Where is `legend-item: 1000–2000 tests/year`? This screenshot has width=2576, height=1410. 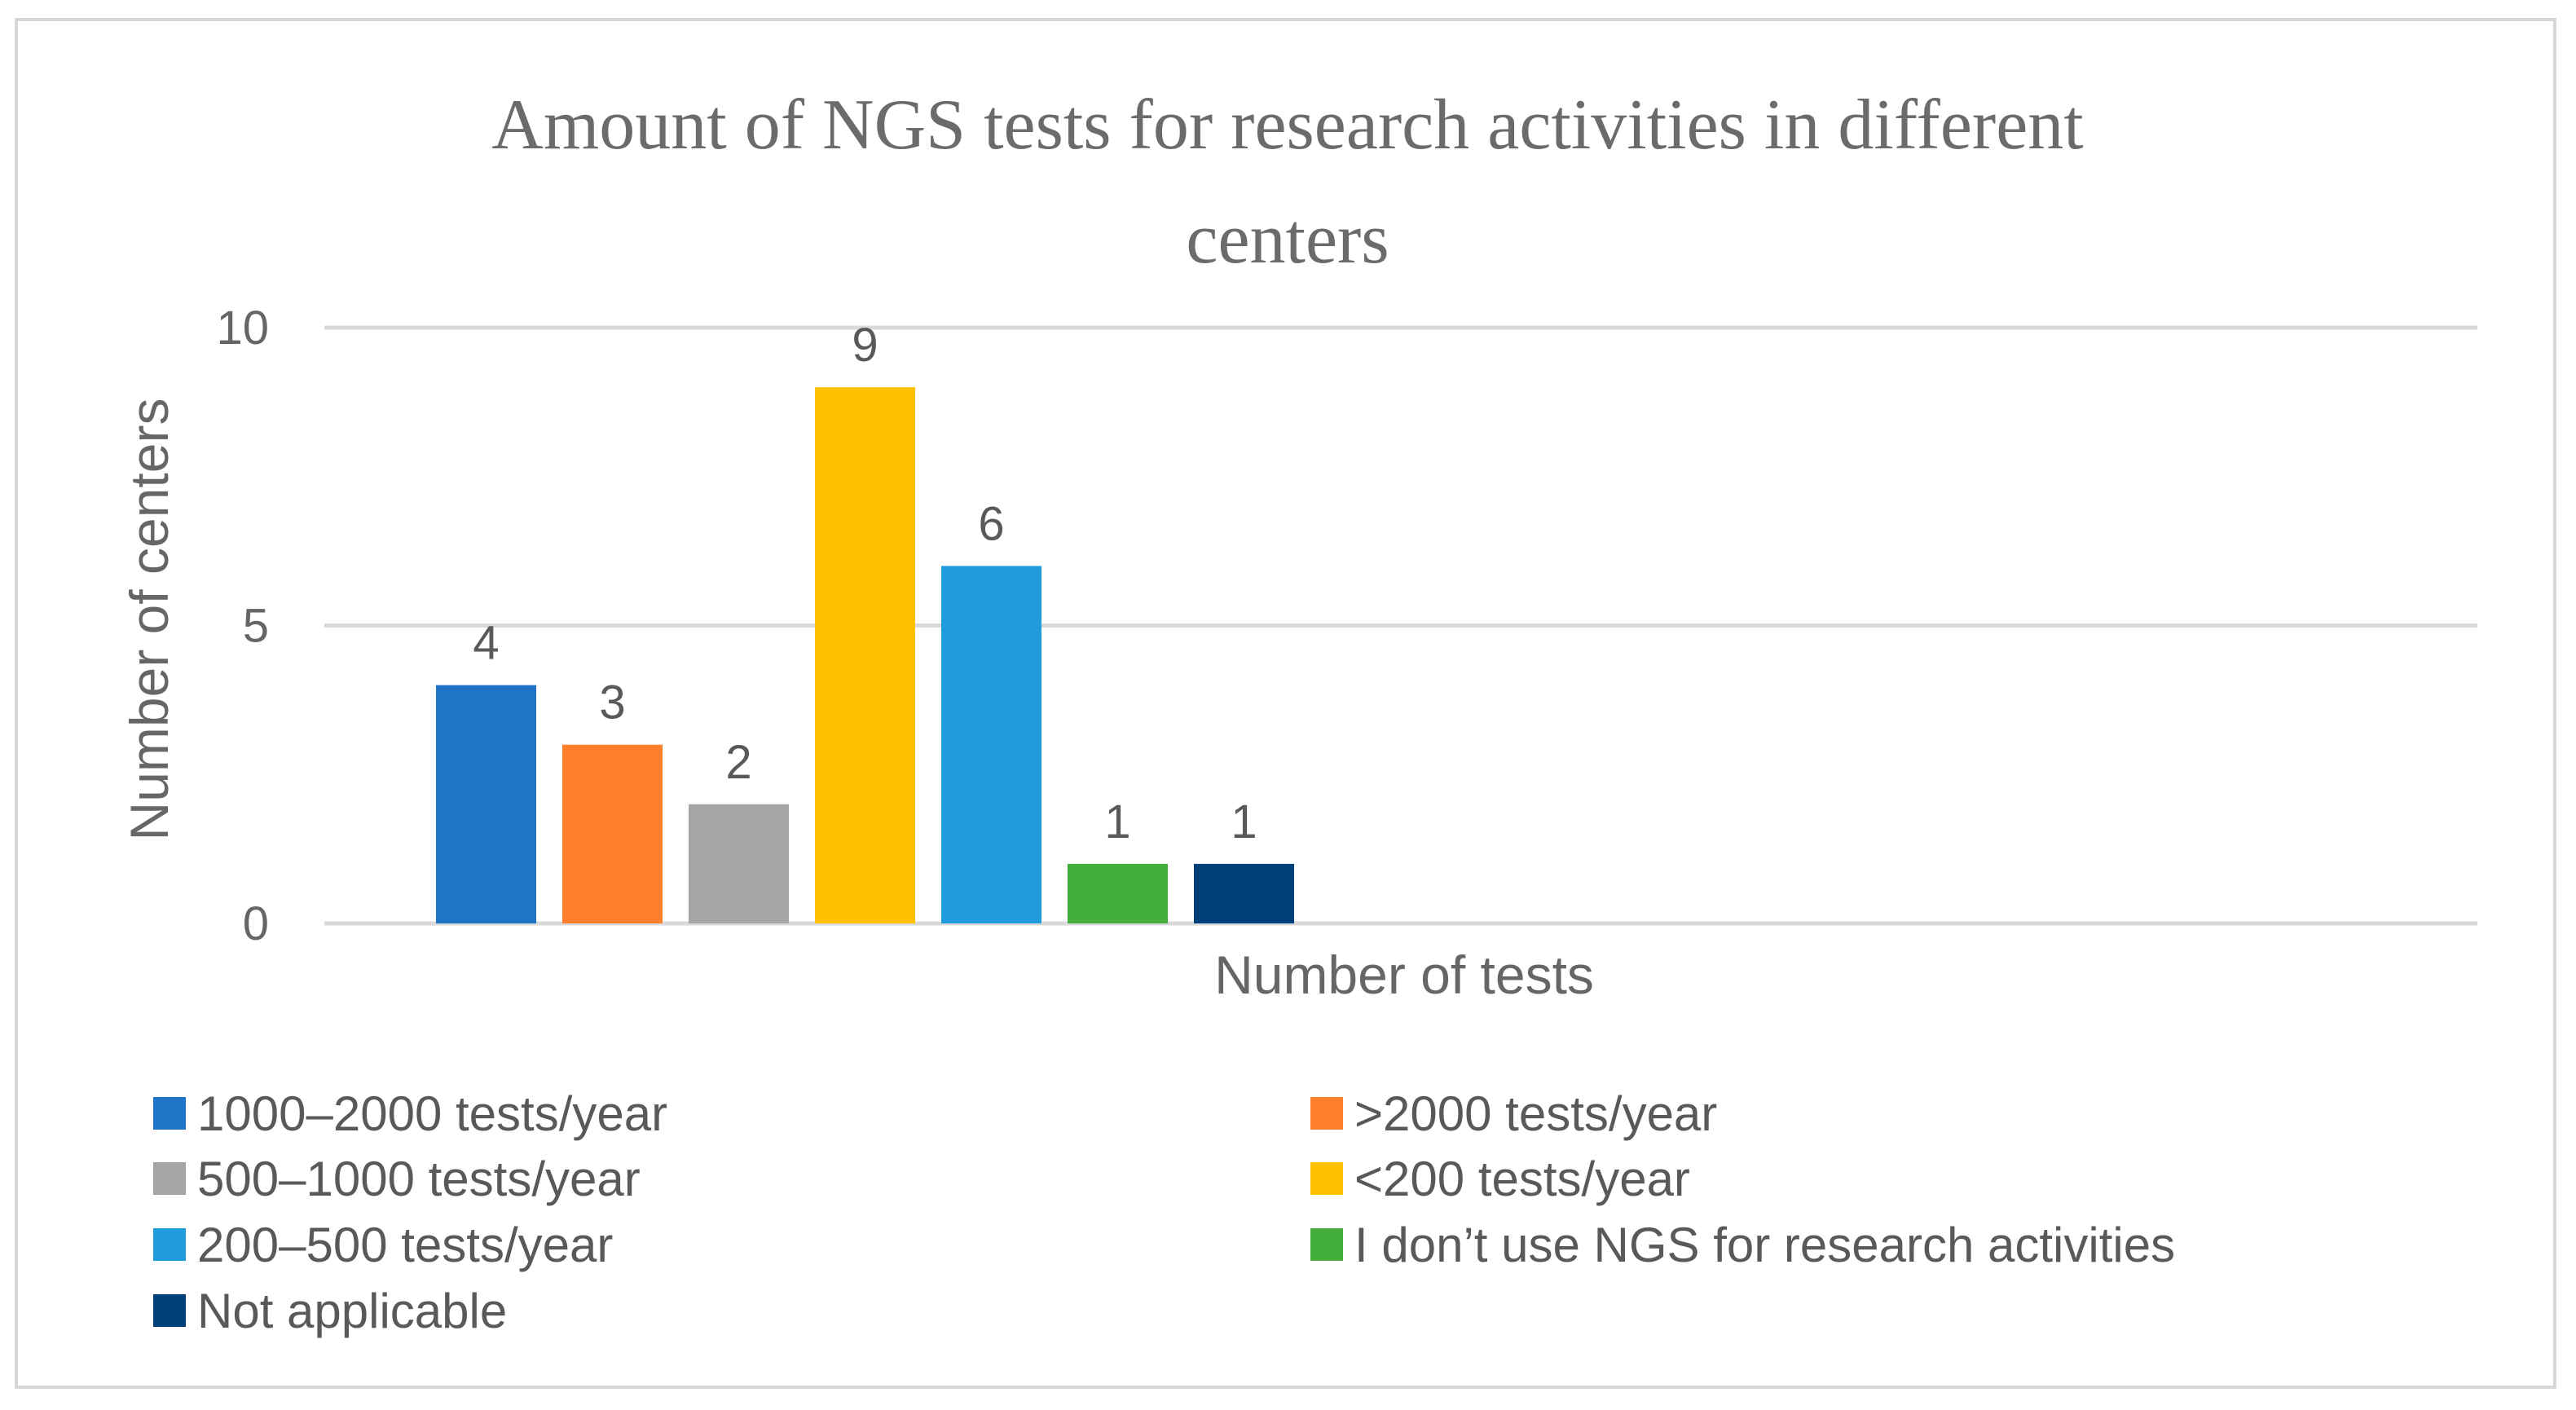
legend-item: 1000–2000 tests/year is located at coordinates (410, 1113).